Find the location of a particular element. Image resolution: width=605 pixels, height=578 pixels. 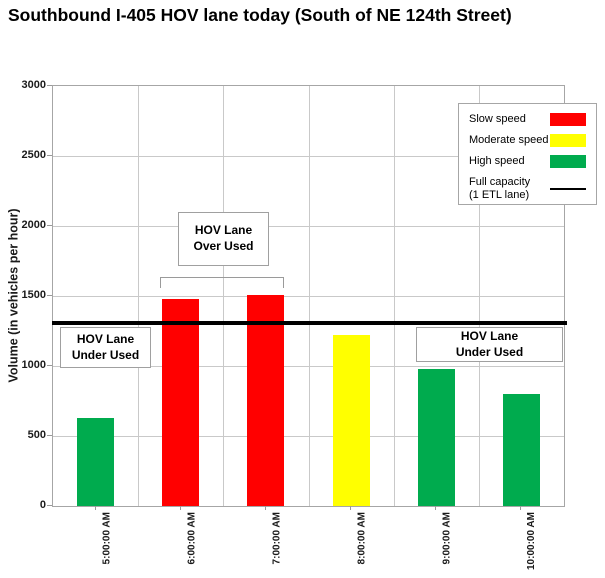

legend-label-line: (1 ETL lane) is located at coordinates (499, 194).